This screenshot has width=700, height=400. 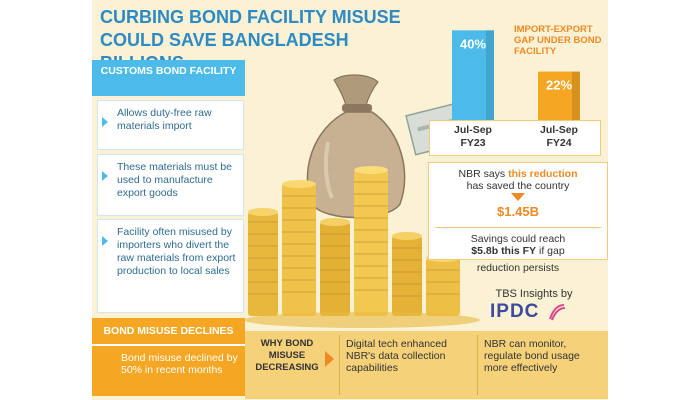 I want to click on bar-value-label: 22%, so click(x=559, y=85).